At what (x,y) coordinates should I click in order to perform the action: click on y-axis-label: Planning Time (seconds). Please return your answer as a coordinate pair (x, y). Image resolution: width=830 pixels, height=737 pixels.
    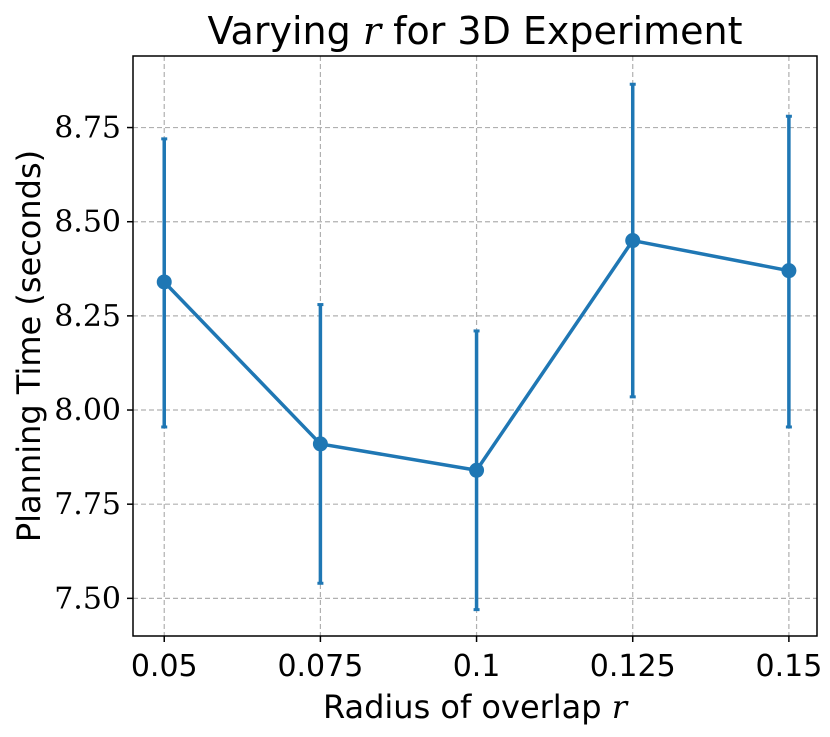
    Looking at the image, I should click on (29, 346).